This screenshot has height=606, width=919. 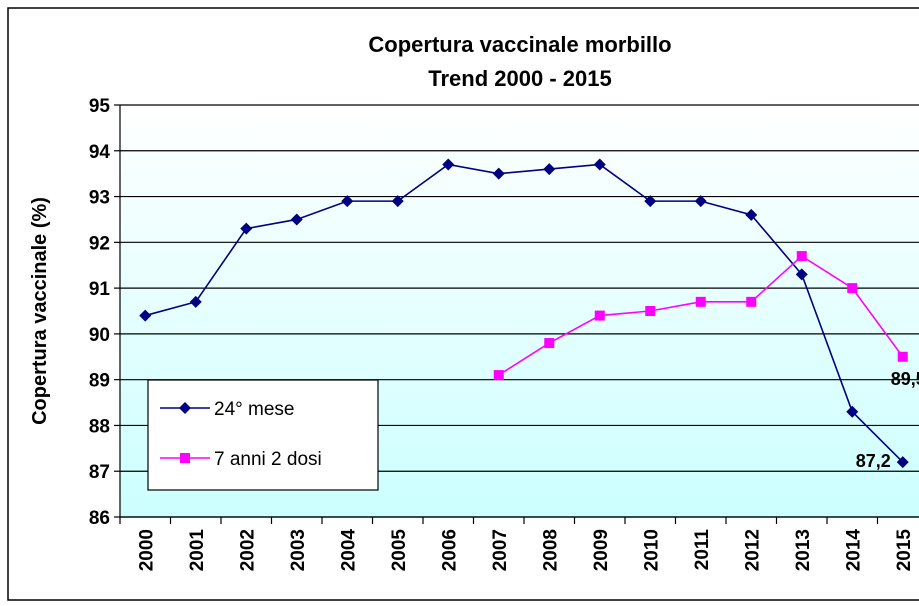 What do you see at coordinates (449, 550) in the screenshot?
I see `x-tick-label: 2006` at bounding box center [449, 550].